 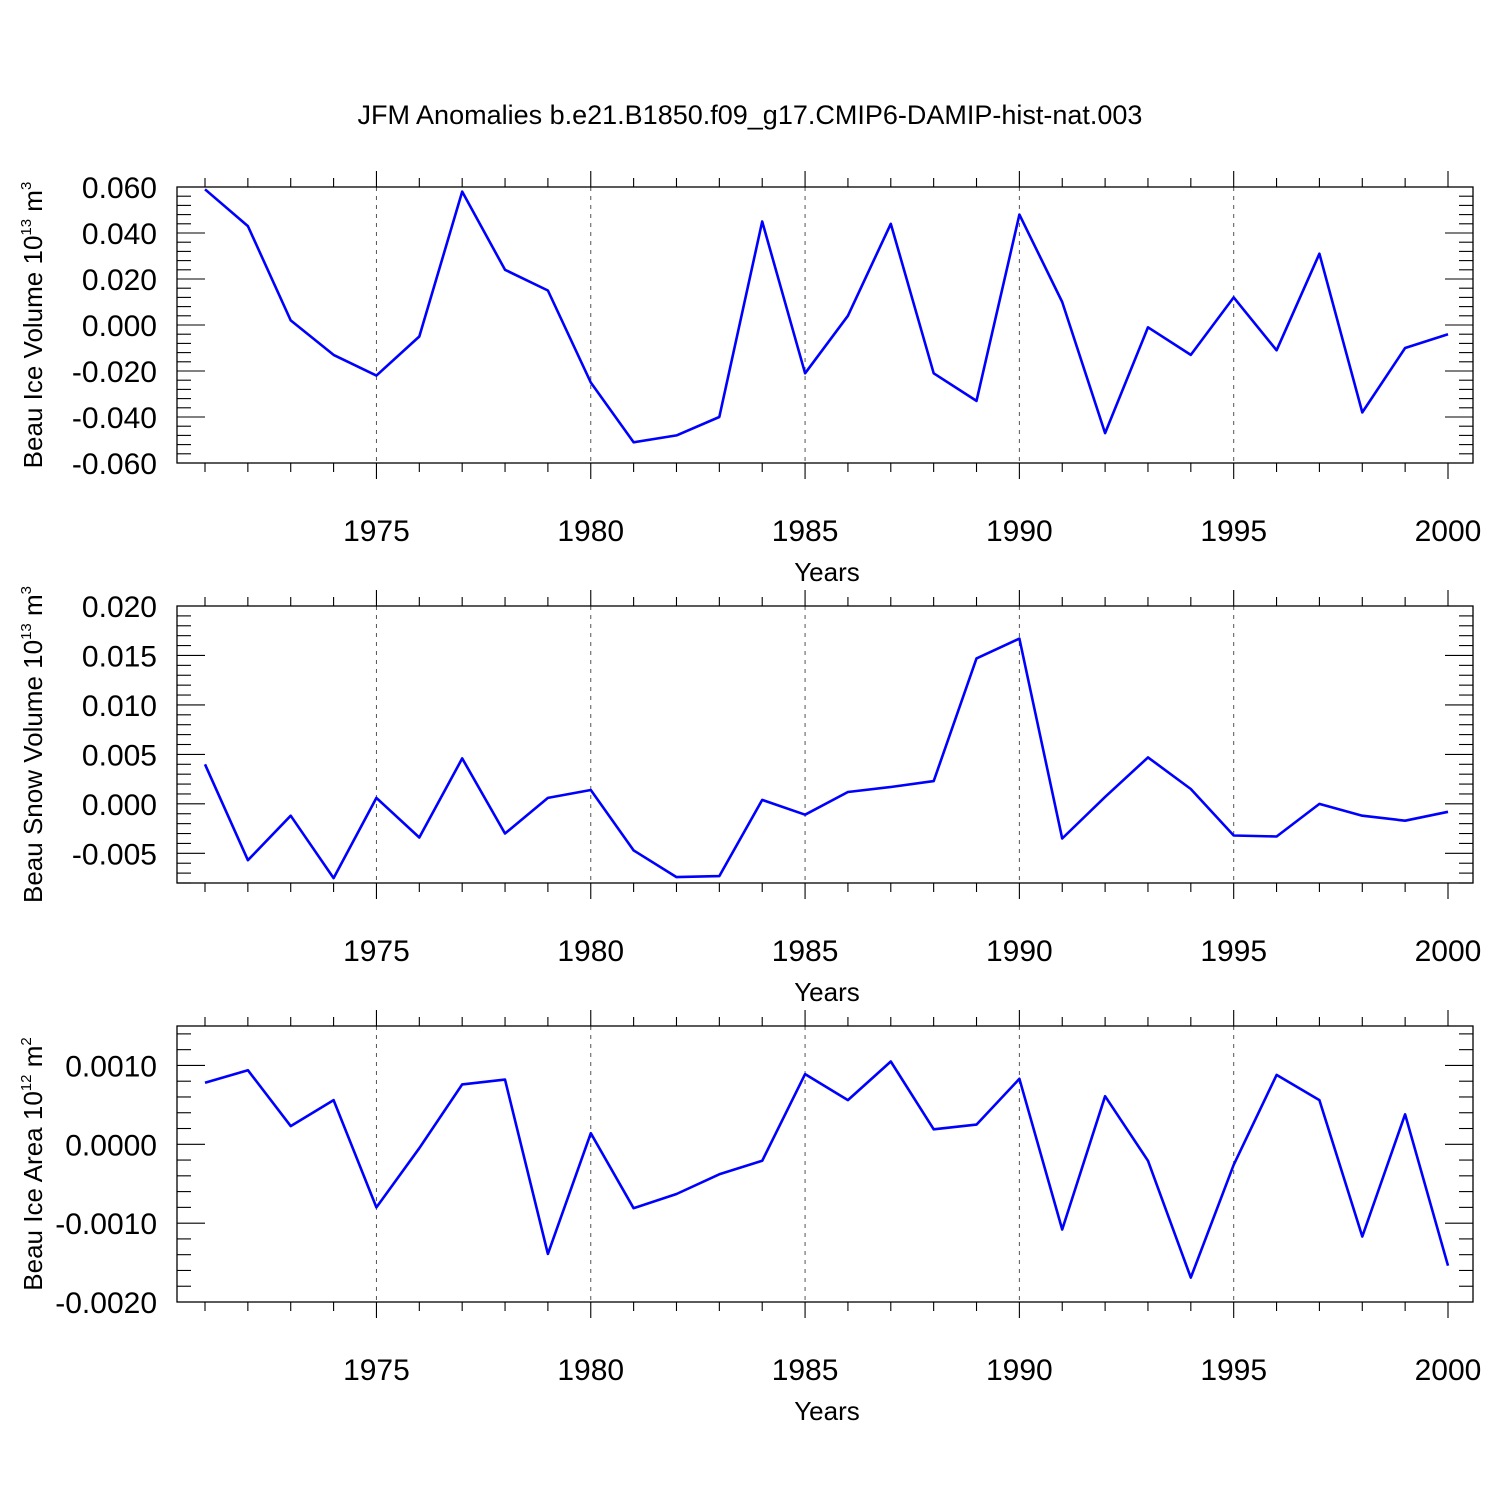 I want to click on y-tick-label: 0.020, so click(x=119, y=607).